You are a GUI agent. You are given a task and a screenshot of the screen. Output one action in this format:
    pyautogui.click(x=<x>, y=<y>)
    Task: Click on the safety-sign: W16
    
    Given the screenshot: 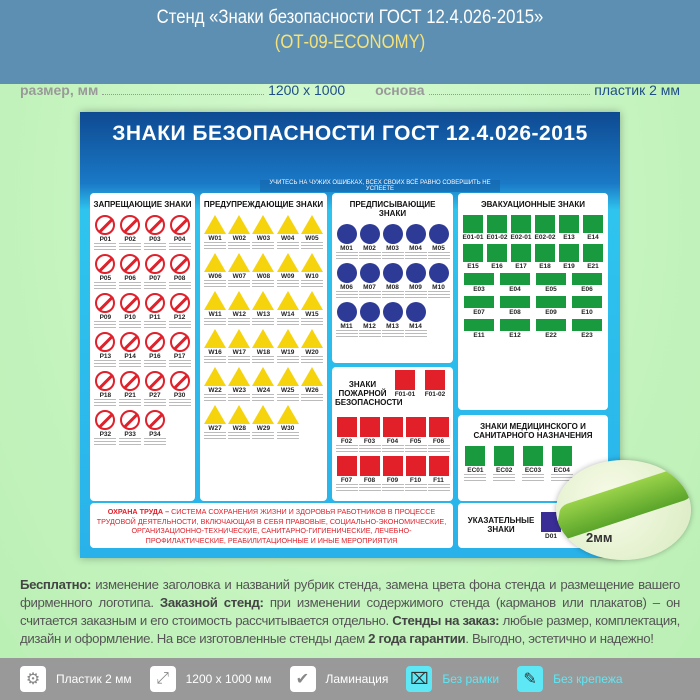 What is the action you would take?
    pyautogui.click(x=215, y=346)
    